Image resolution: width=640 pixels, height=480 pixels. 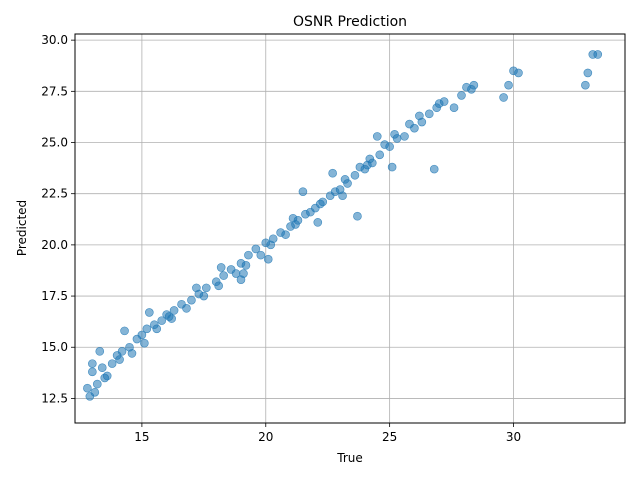 What do you see at coordinates (350, 22) in the screenshot?
I see `chart-title: OSNR Prediction` at bounding box center [350, 22].